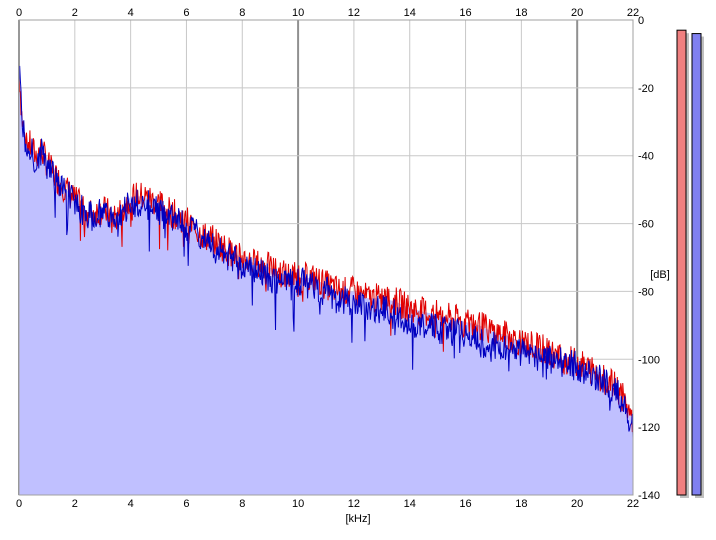 The image size is (716, 540). What do you see at coordinates (186, 504) in the screenshot?
I see `x-tick-label-bottom: 6` at bounding box center [186, 504].